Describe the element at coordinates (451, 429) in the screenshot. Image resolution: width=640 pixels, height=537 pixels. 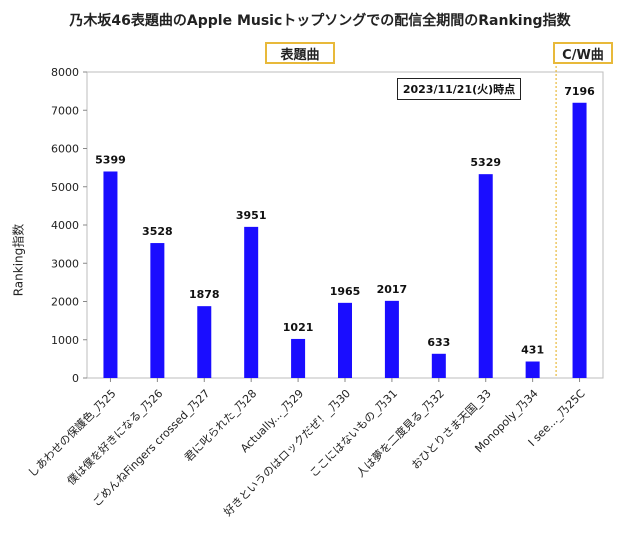
I see `x-tick-label-9: おひとりさま天国_33` at that location.